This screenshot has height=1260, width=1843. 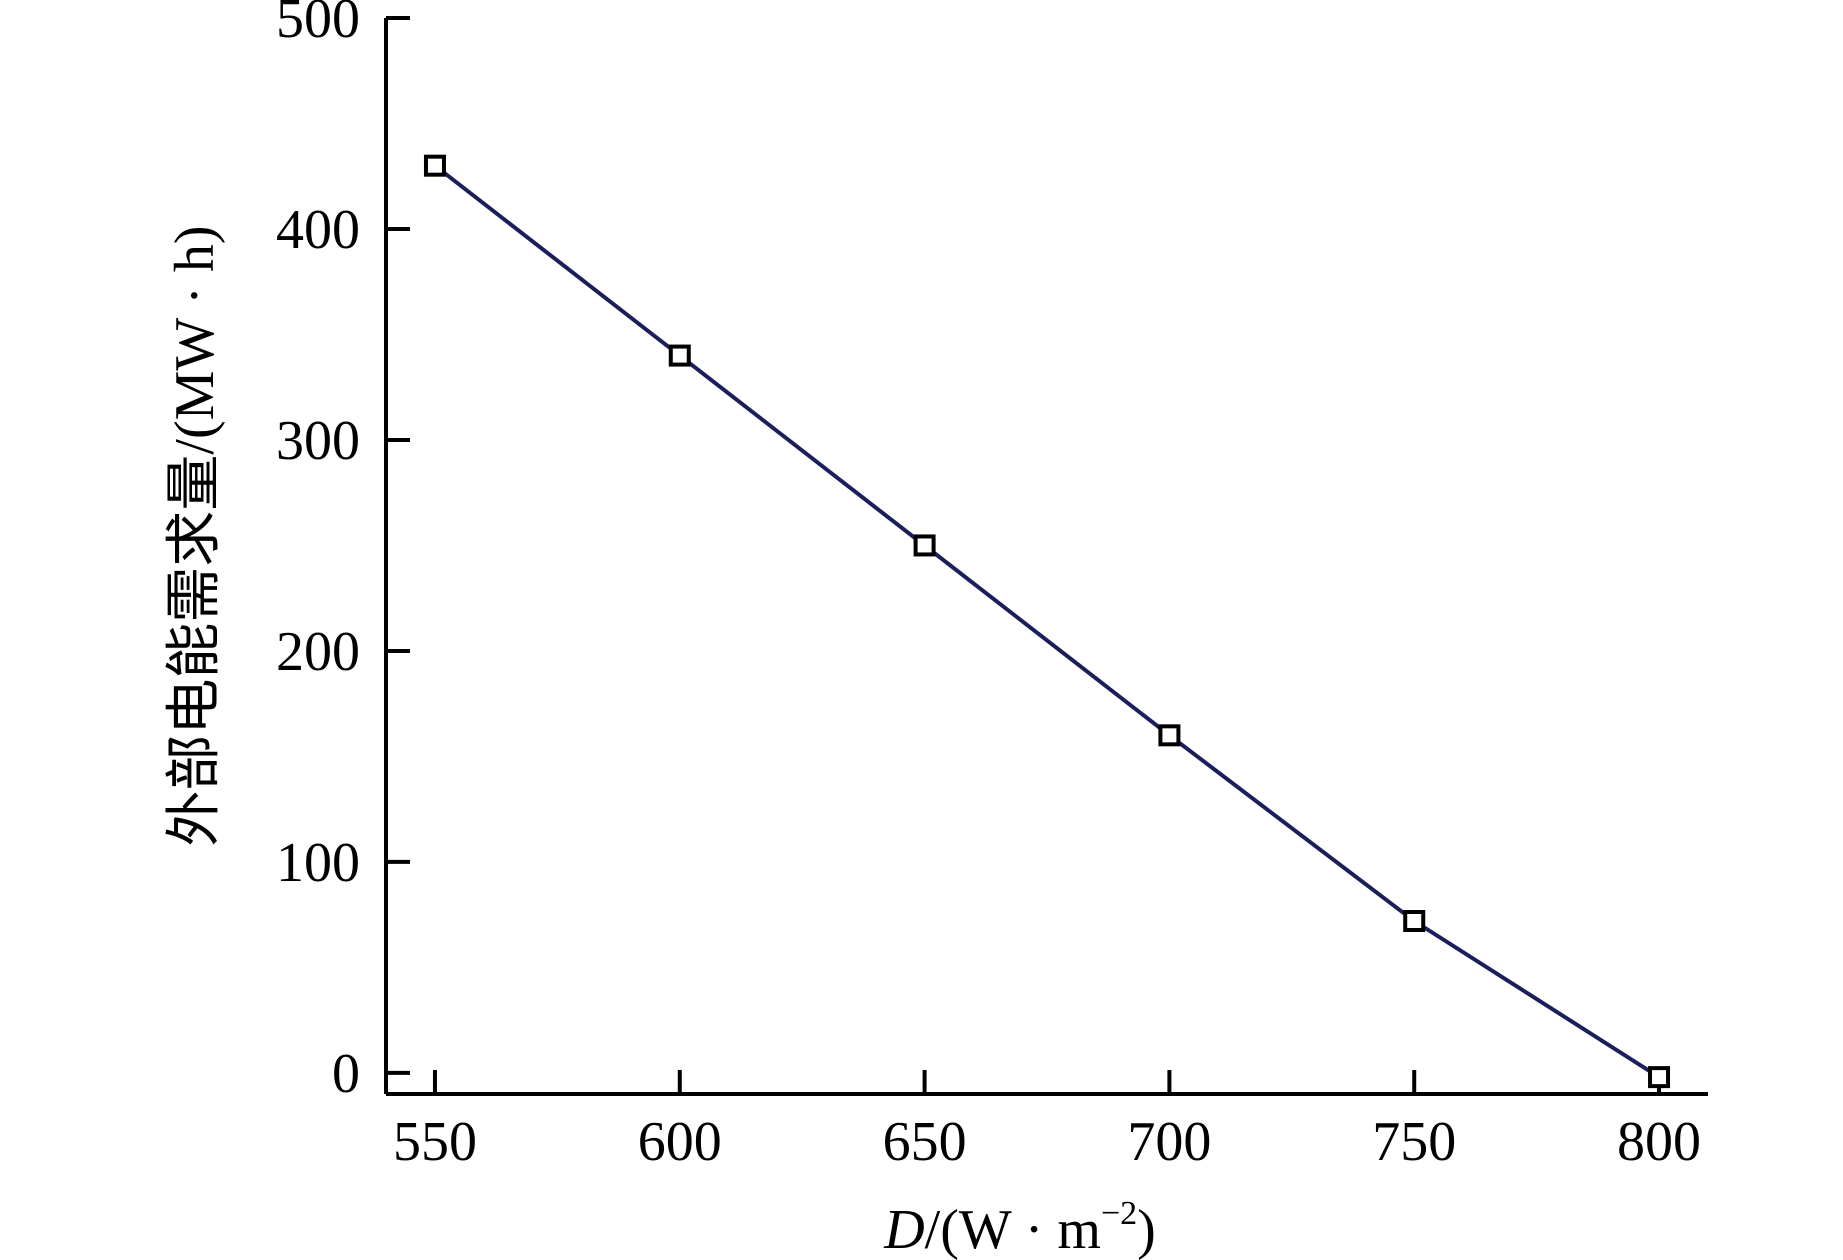 What do you see at coordinates (1047, 1121) in the screenshot?
I see `x-axis-ticks: 550 600 650 700 750 800` at bounding box center [1047, 1121].